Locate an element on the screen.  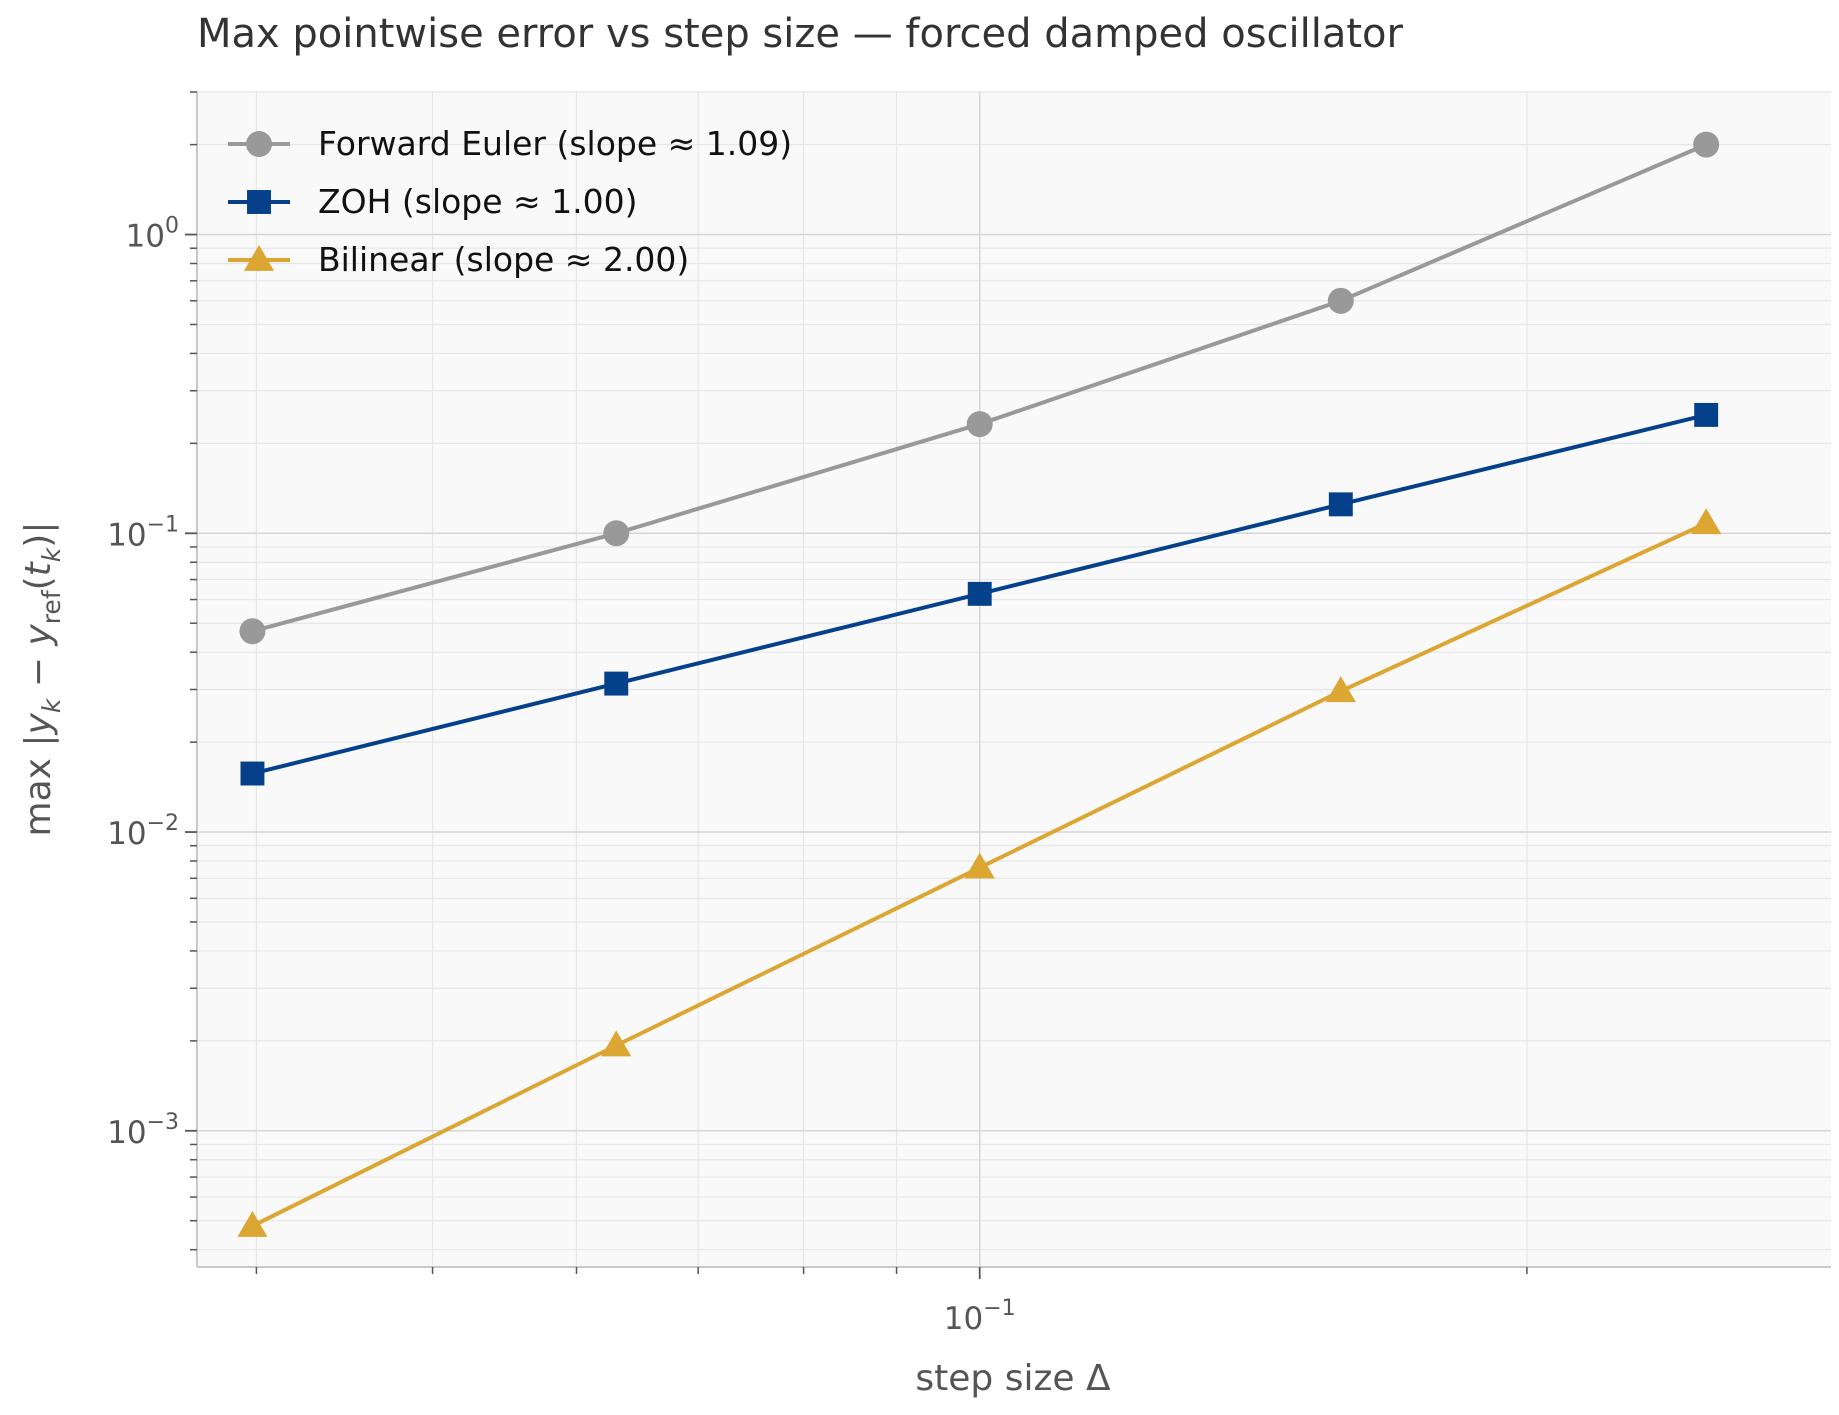
y-tick-label: 10⁻³ is located at coordinates (143, 1130).